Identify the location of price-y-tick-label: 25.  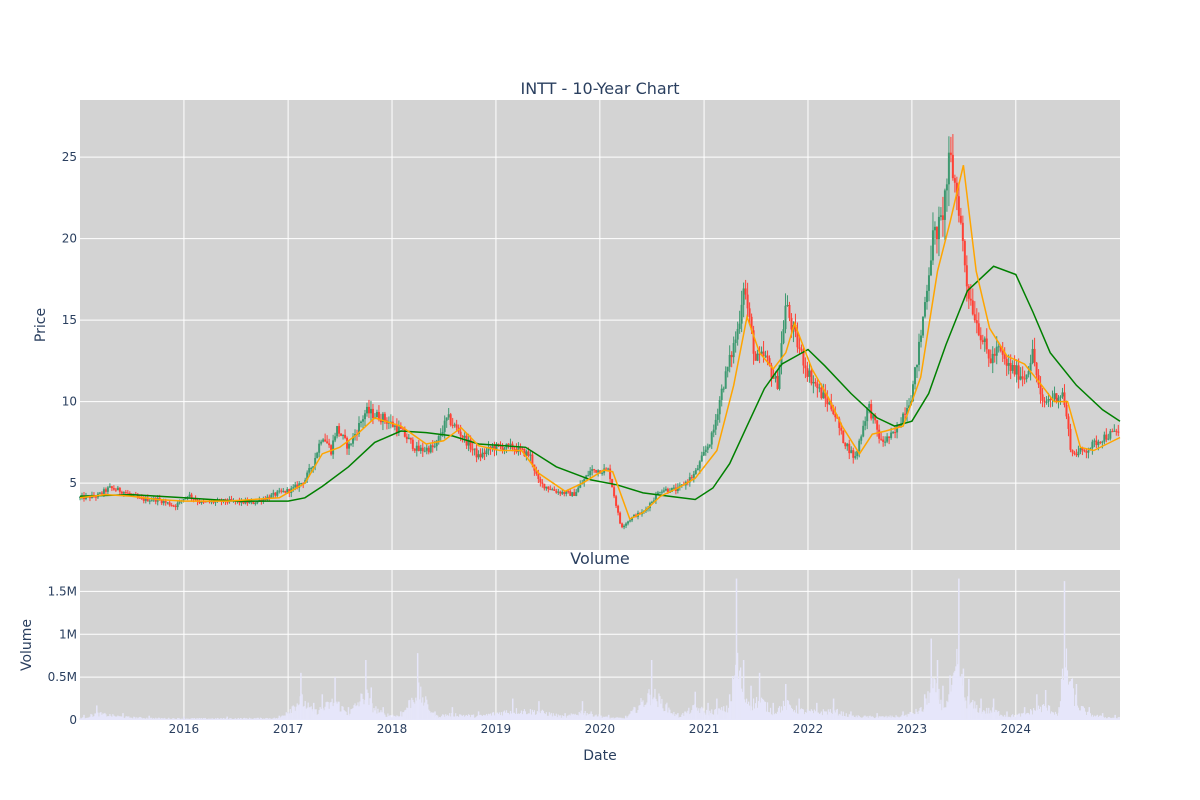
(69, 157).